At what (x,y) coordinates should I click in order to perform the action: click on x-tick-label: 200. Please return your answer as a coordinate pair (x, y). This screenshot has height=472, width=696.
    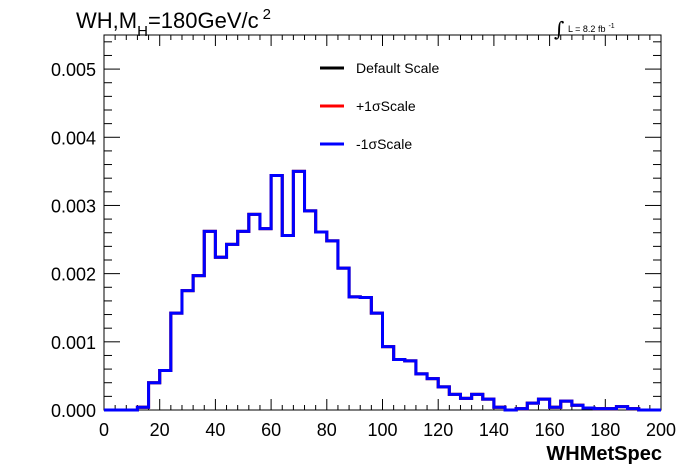
    Looking at the image, I should click on (661, 430).